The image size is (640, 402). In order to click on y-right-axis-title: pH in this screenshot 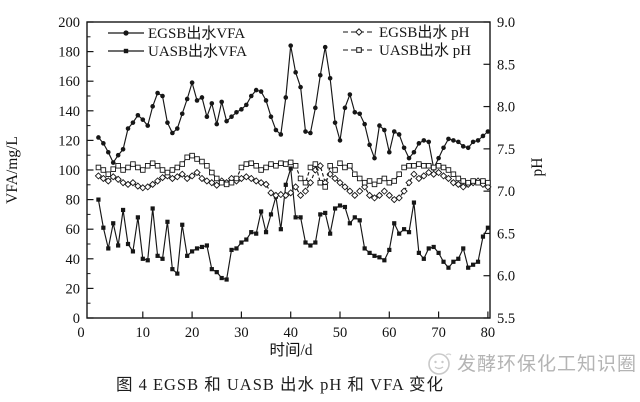, I will do `click(537, 167)`.